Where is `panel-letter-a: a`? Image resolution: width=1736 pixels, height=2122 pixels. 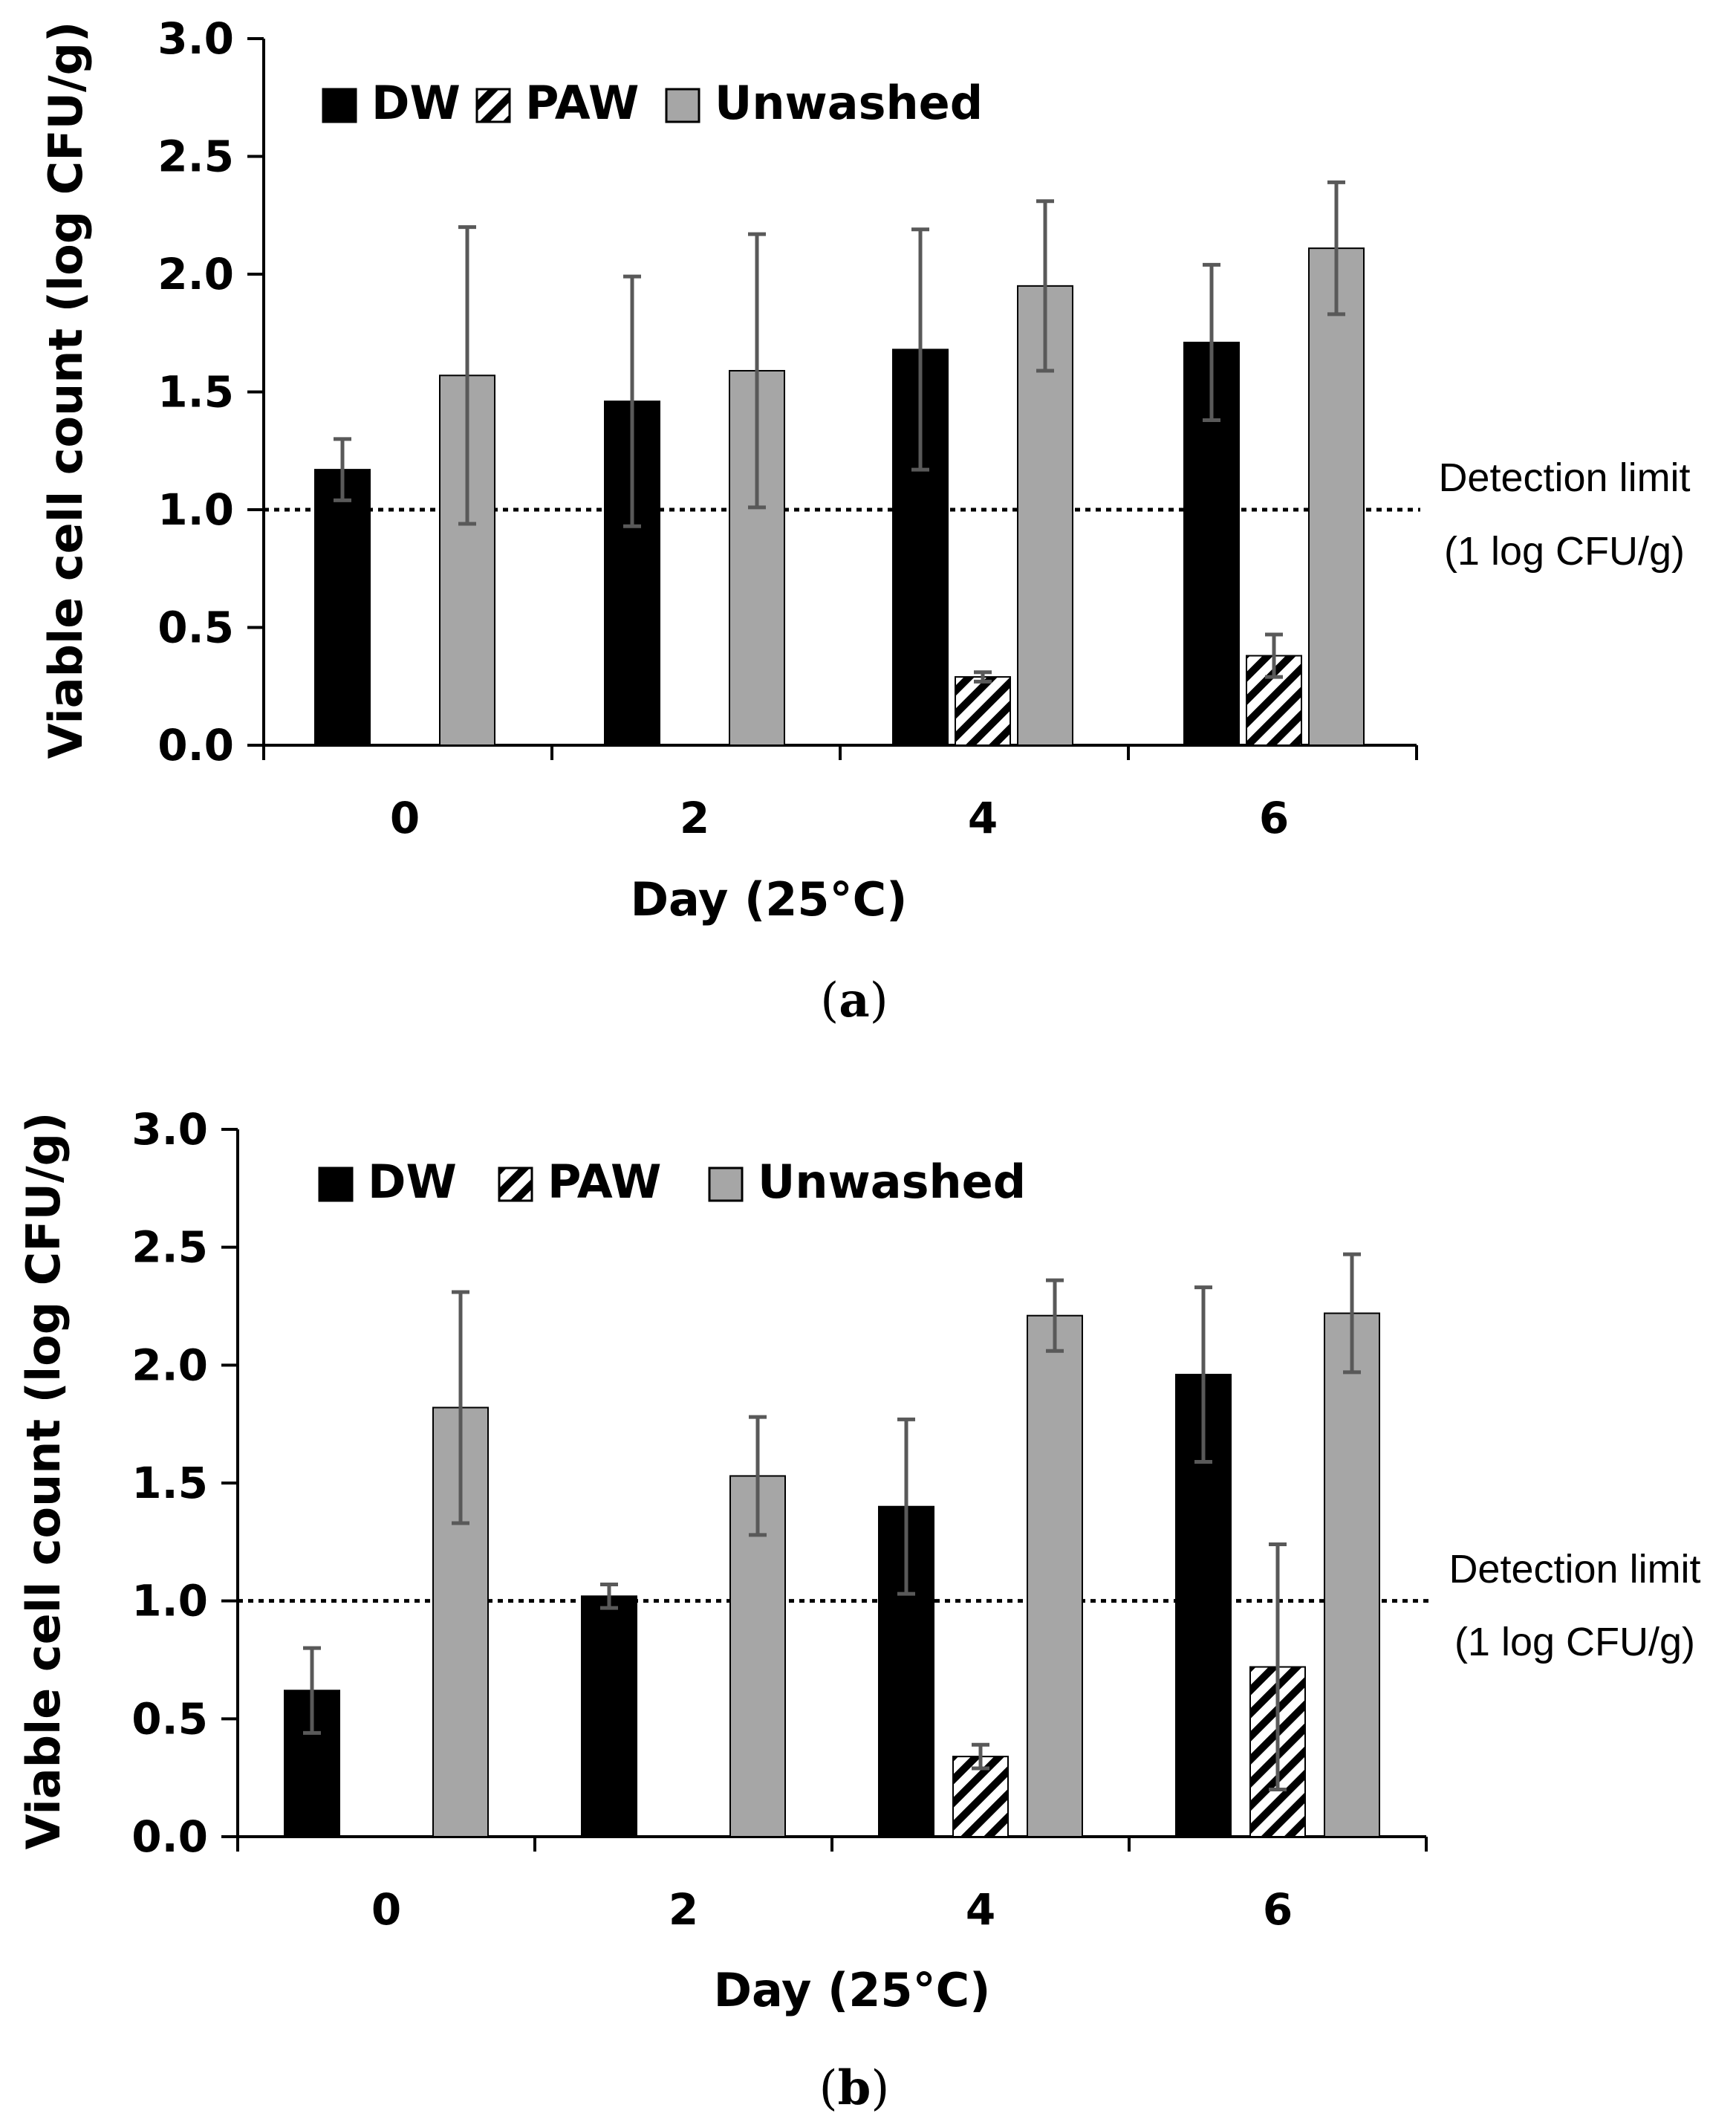 panel-letter-a: a is located at coordinates (854, 1000).